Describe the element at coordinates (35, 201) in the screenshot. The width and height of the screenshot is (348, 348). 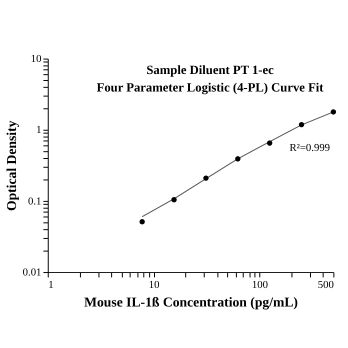
I see `y-tick-label: 0.1` at that location.